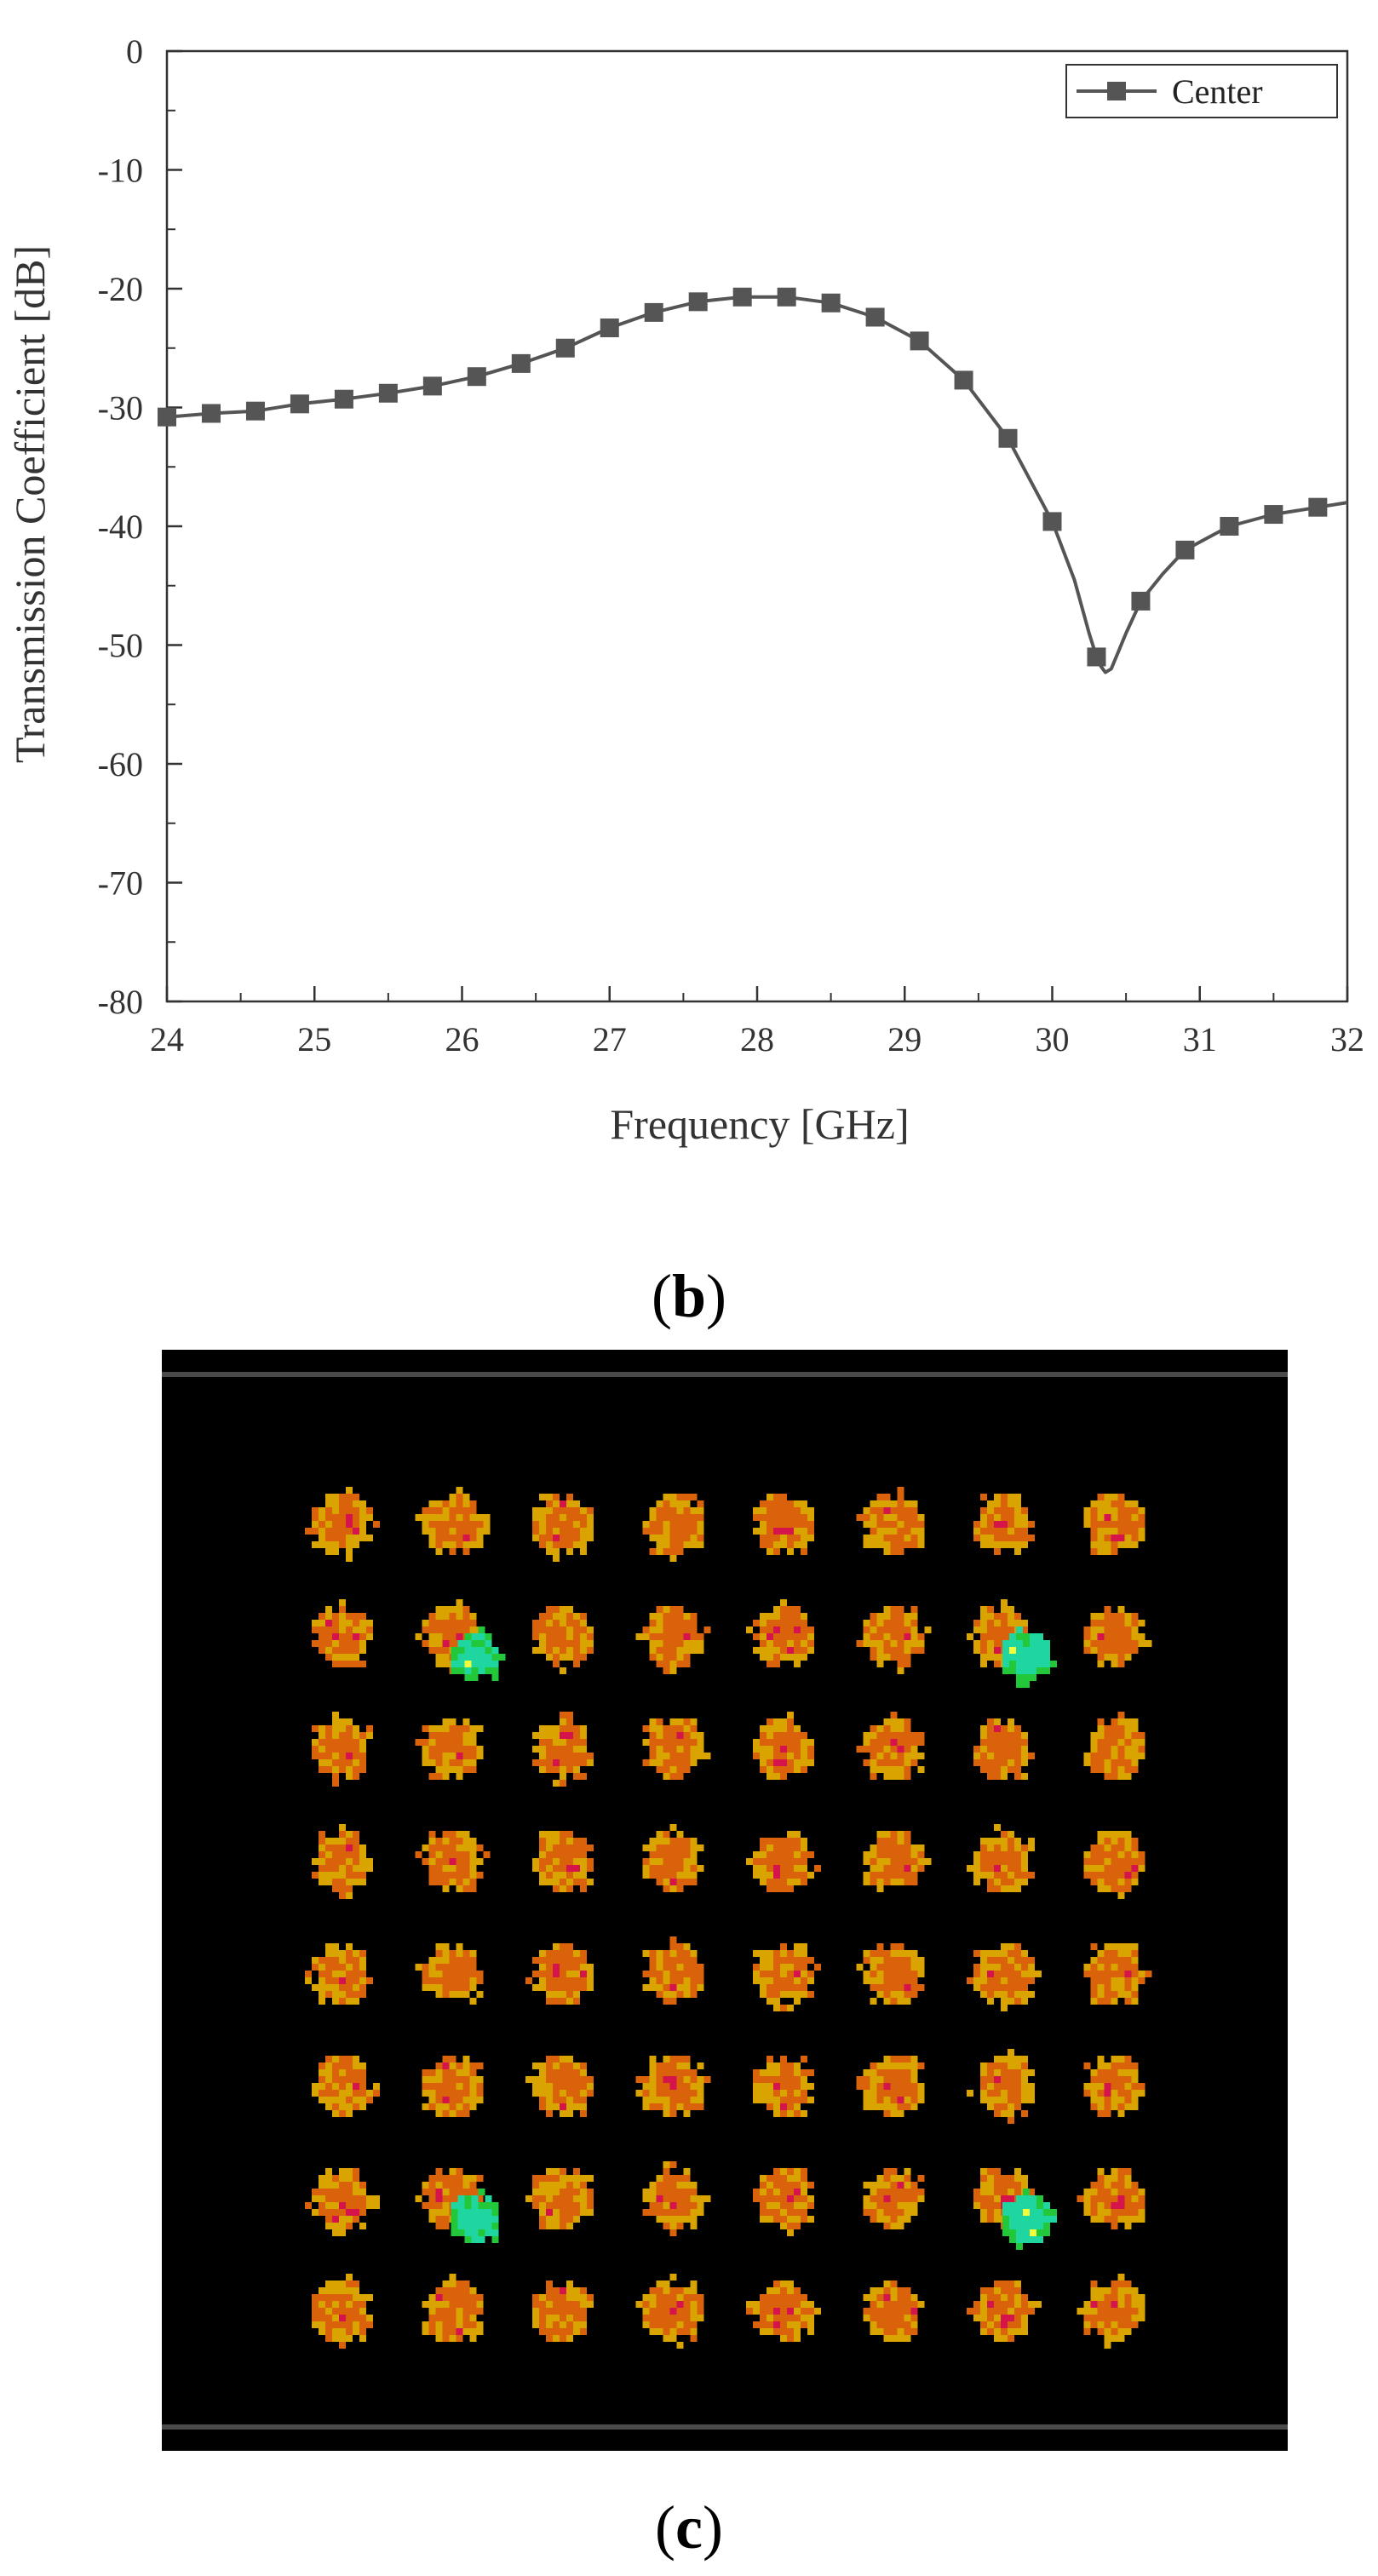  What do you see at coordinates (121, 289) in the screenshot?
I see `y-tick-label: -20` at bounding box center [121, 289].